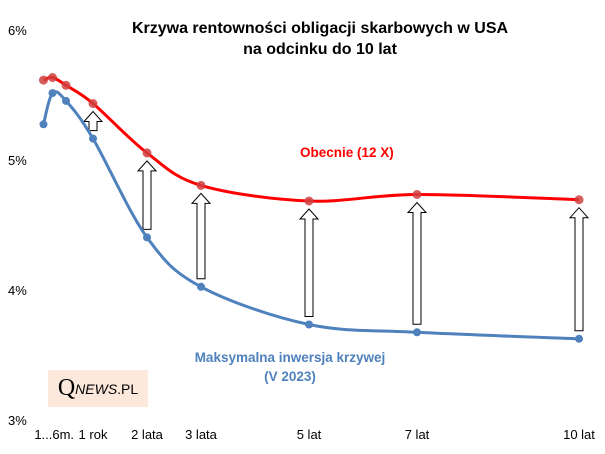  Describe the element at coordinates (290, 376) in the screenshot. I see `series-label-inversion-line2: (V 2023)` at that location.